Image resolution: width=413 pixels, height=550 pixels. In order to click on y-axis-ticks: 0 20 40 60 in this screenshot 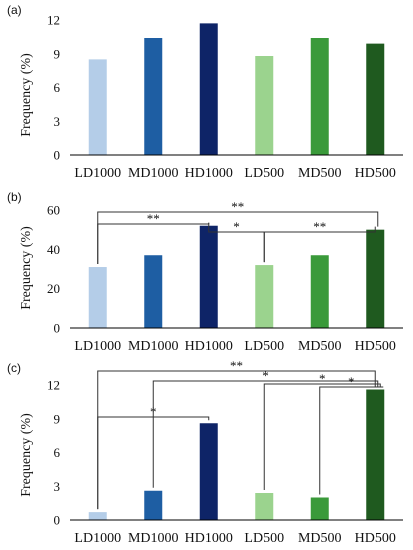, I will do `click(53, 269)`.